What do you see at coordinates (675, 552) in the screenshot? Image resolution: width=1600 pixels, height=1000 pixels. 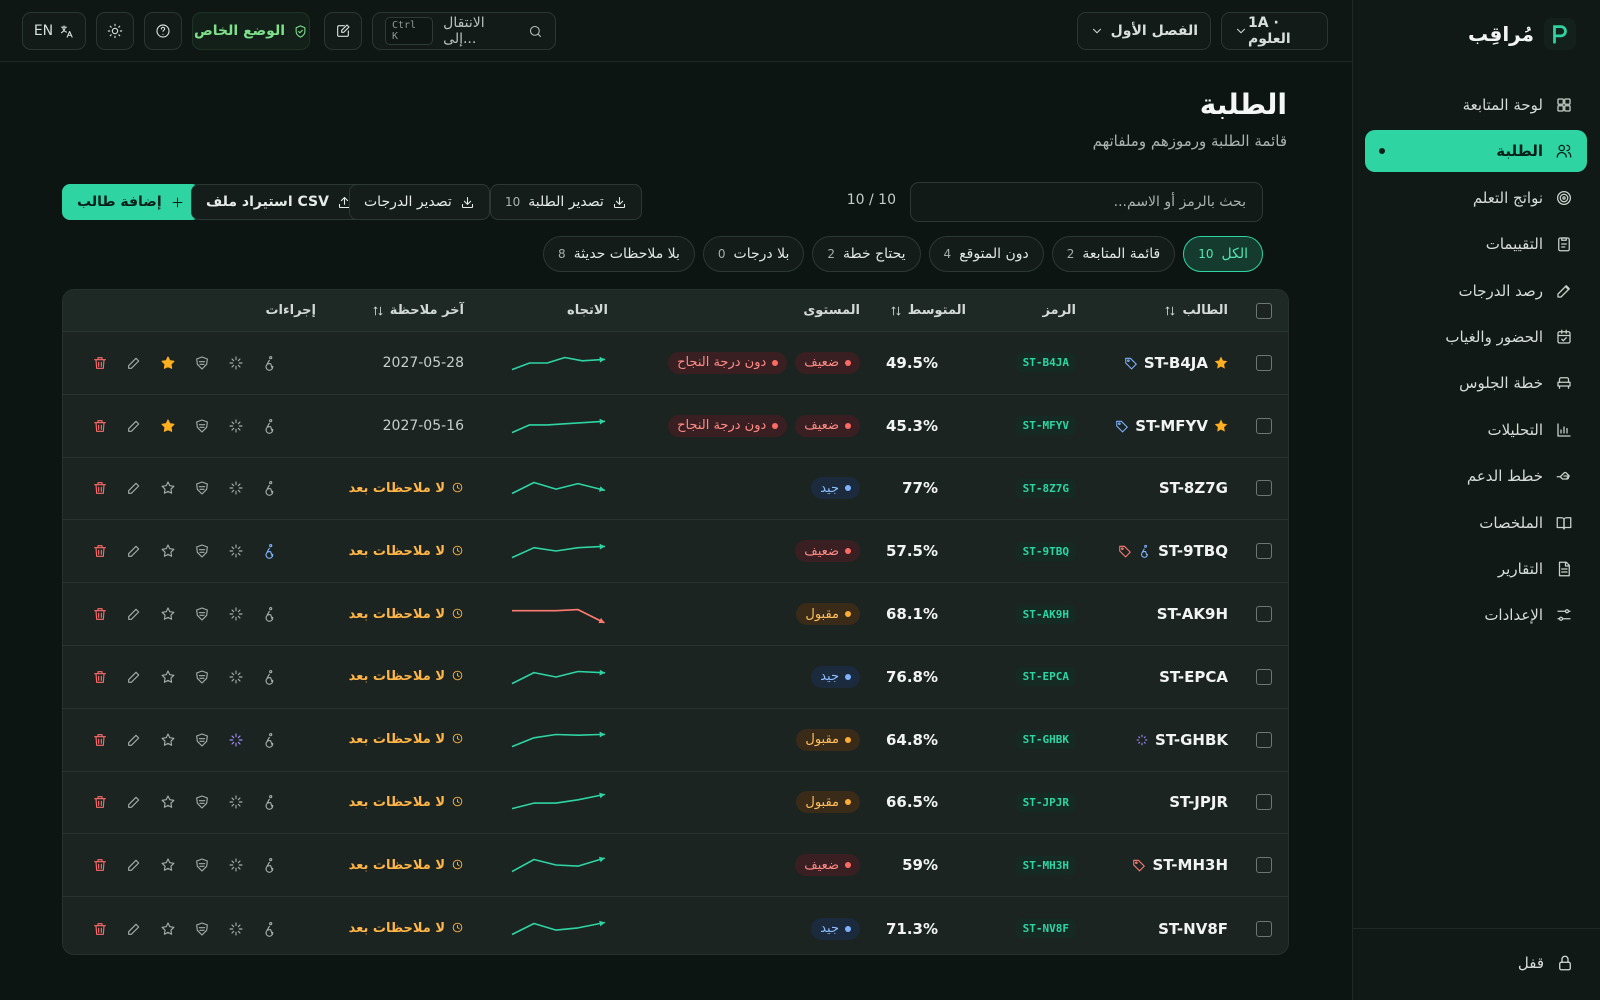 I see `table-row: ST-9TBQ ST-9TBQ 57.5% ضعيف لا ملاحظات بعد` at bounding box center [675, 552].